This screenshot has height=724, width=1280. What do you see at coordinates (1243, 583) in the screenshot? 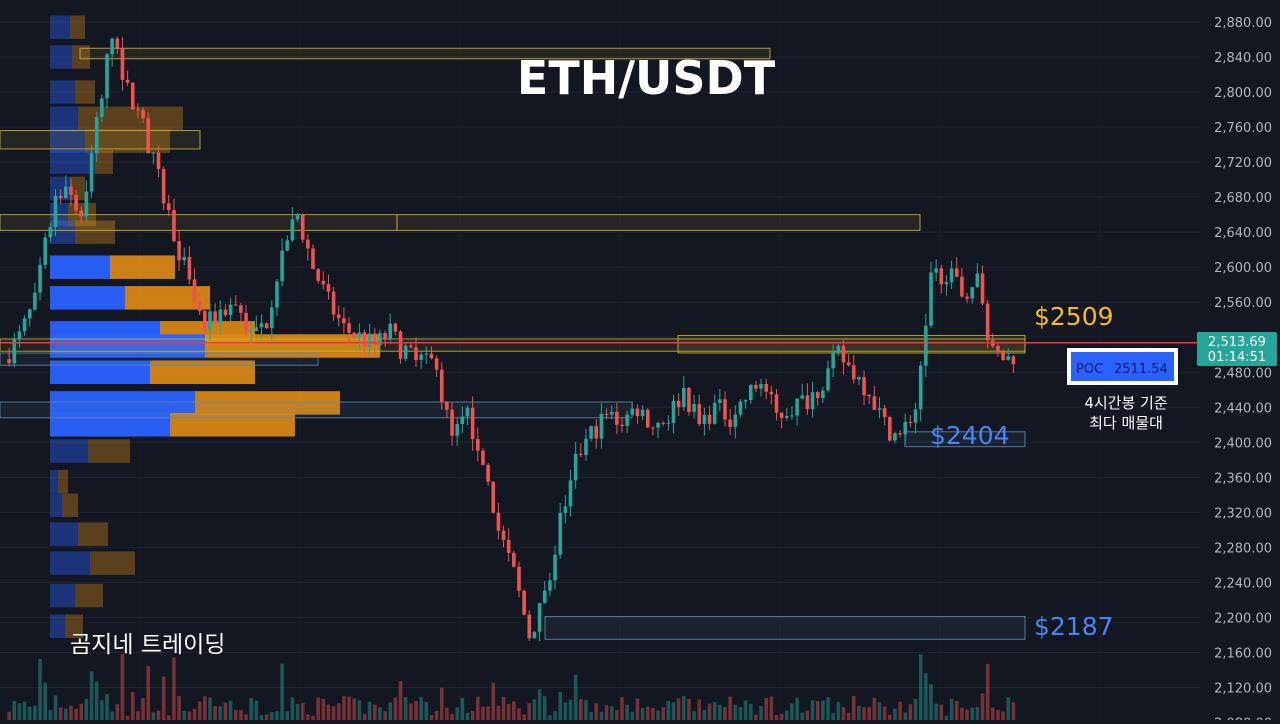
I see `y-tick-label: 2,240.00` at bounding box center [1243, 583].